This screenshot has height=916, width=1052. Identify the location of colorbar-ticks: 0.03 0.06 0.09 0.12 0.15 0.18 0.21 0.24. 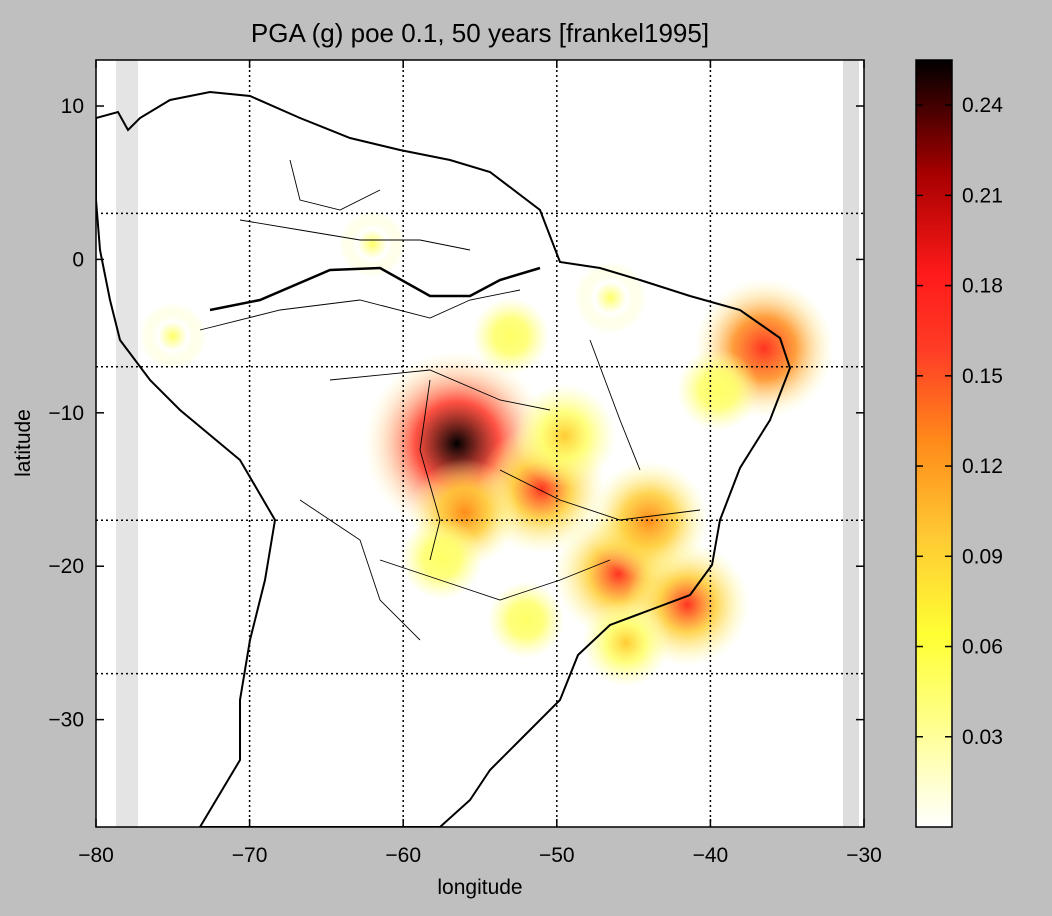
(959, 421).